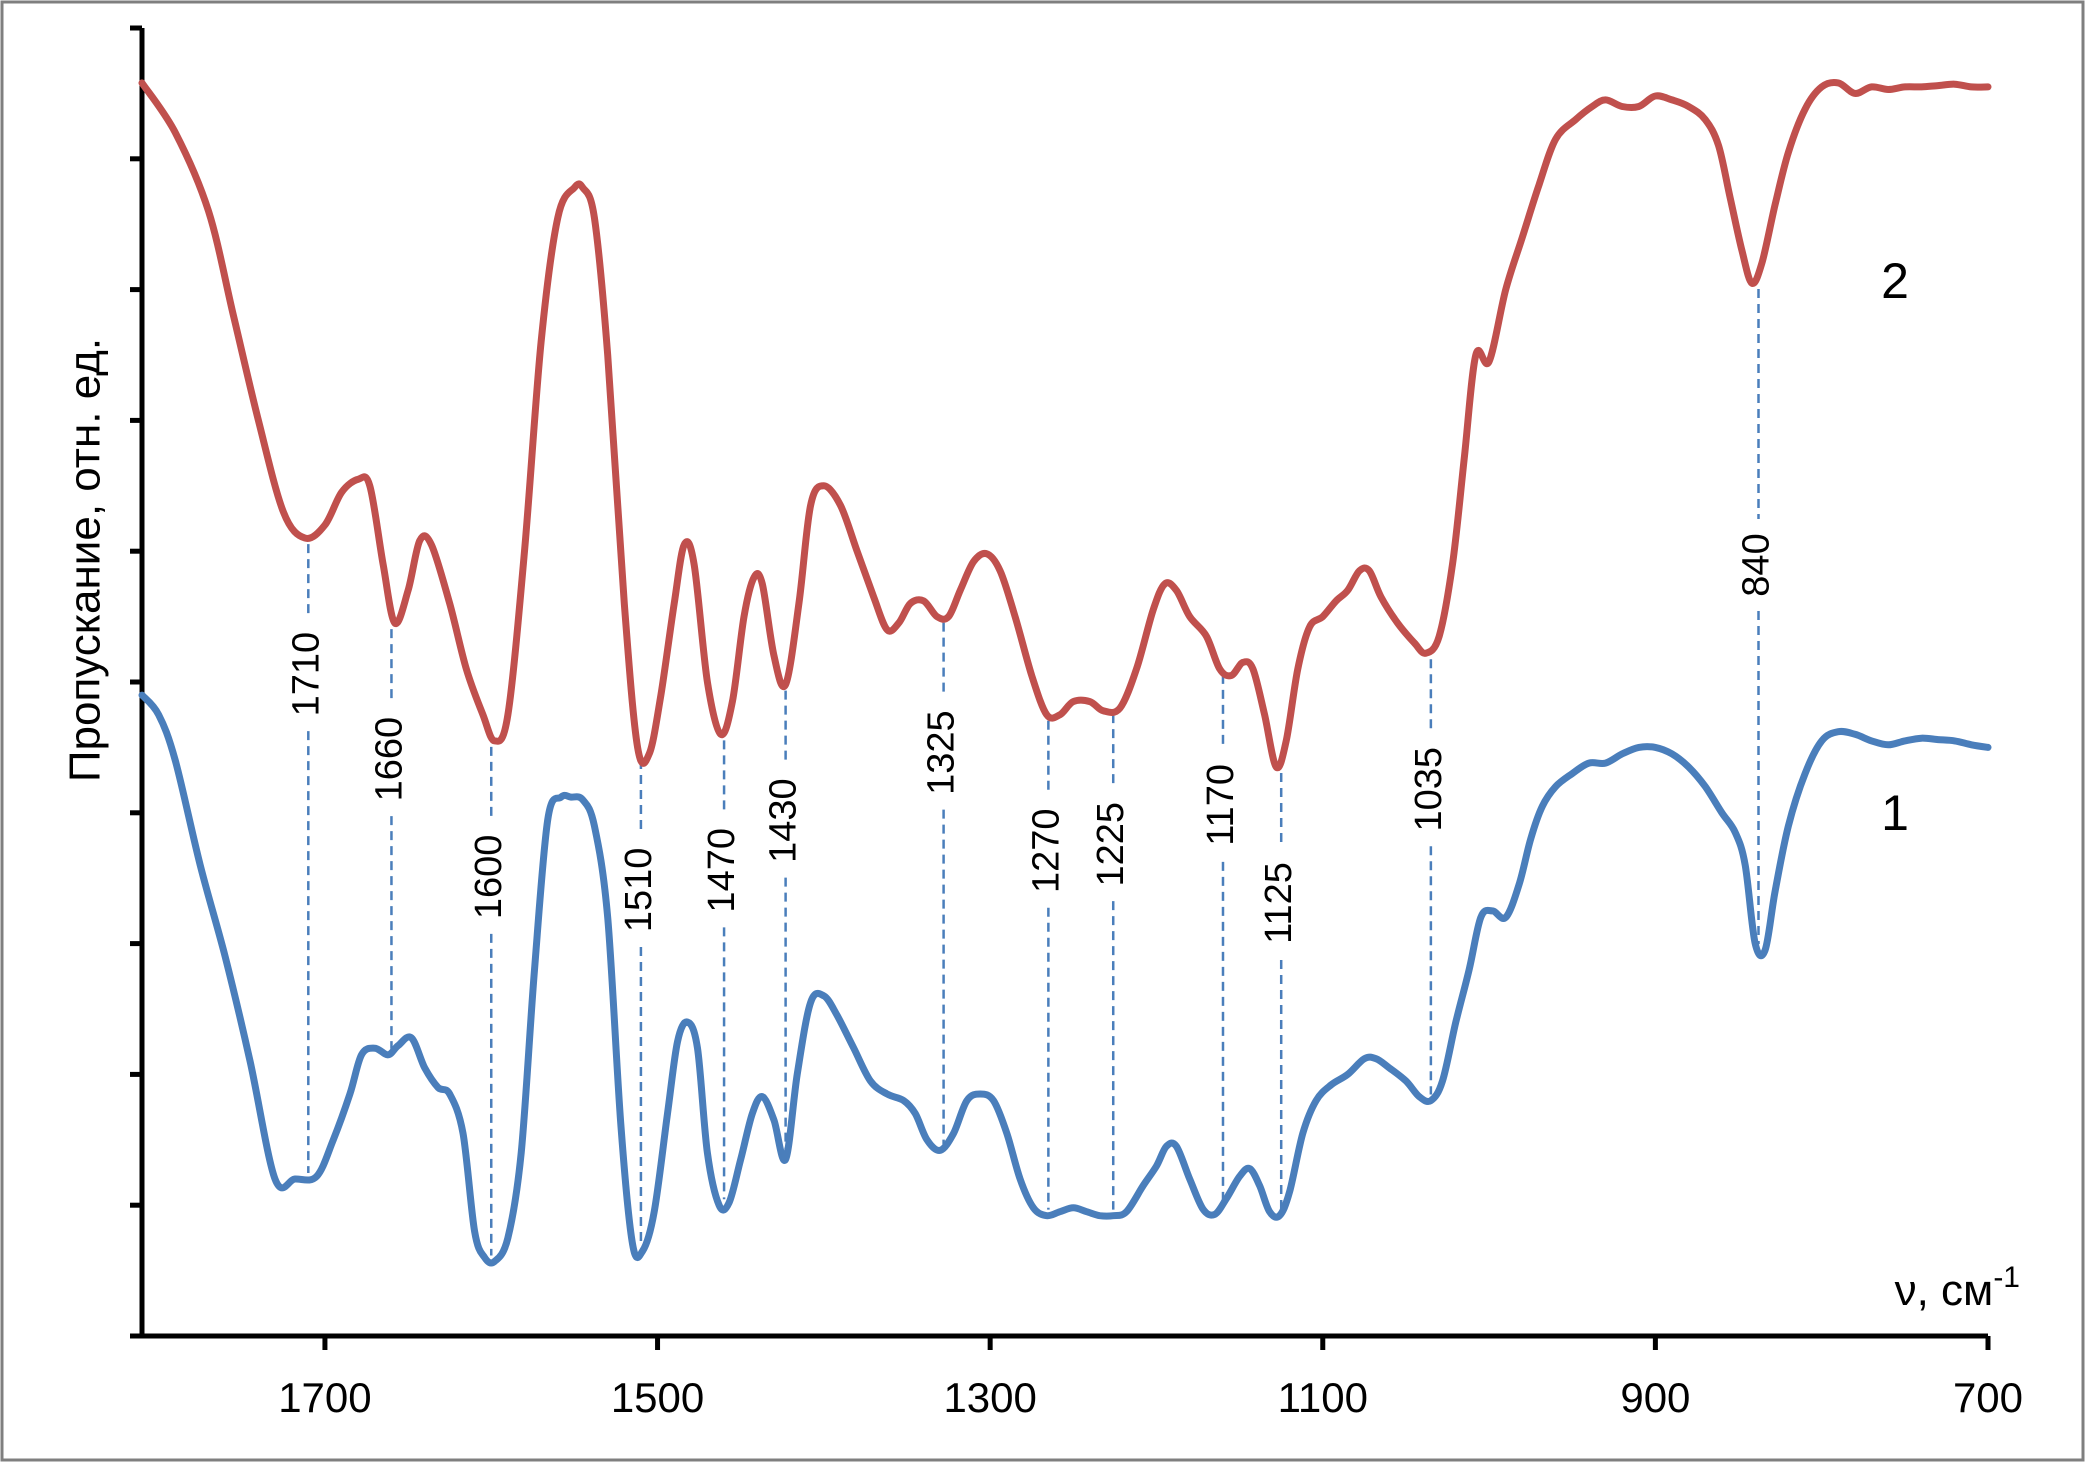  I want to click on x-tick-label: 1500, so click(657, 1397).